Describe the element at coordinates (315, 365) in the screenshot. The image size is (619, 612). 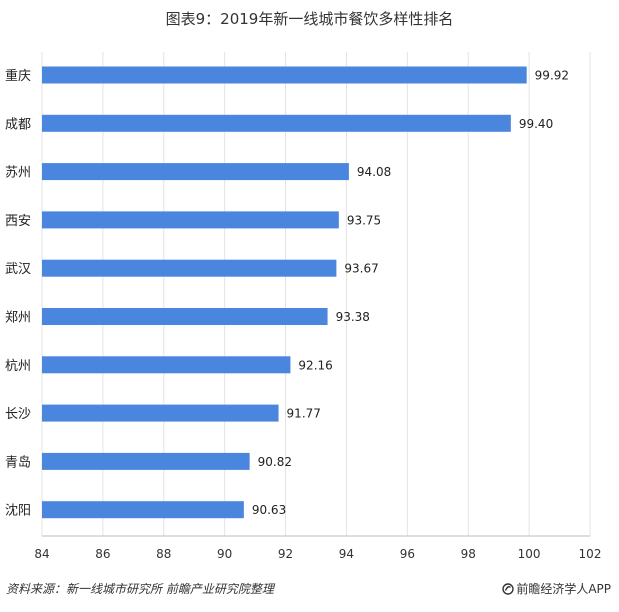
I see `data-label: 92.16` at that location.